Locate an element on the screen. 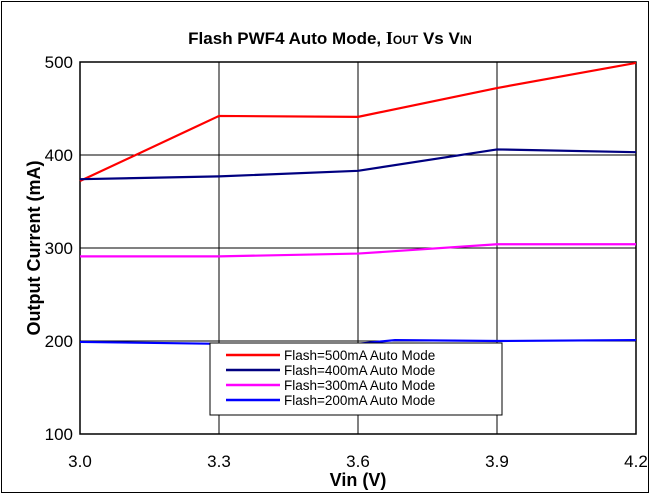  title-out: OUT is located at coordinates (406, 40).